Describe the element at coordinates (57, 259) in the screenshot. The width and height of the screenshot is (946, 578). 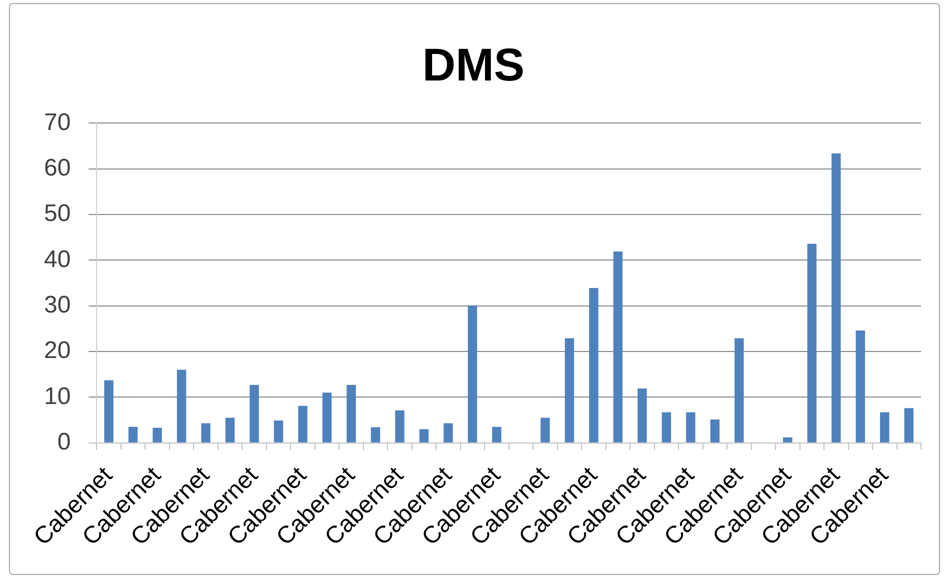
I see `y-tick-label: 40` at that location.